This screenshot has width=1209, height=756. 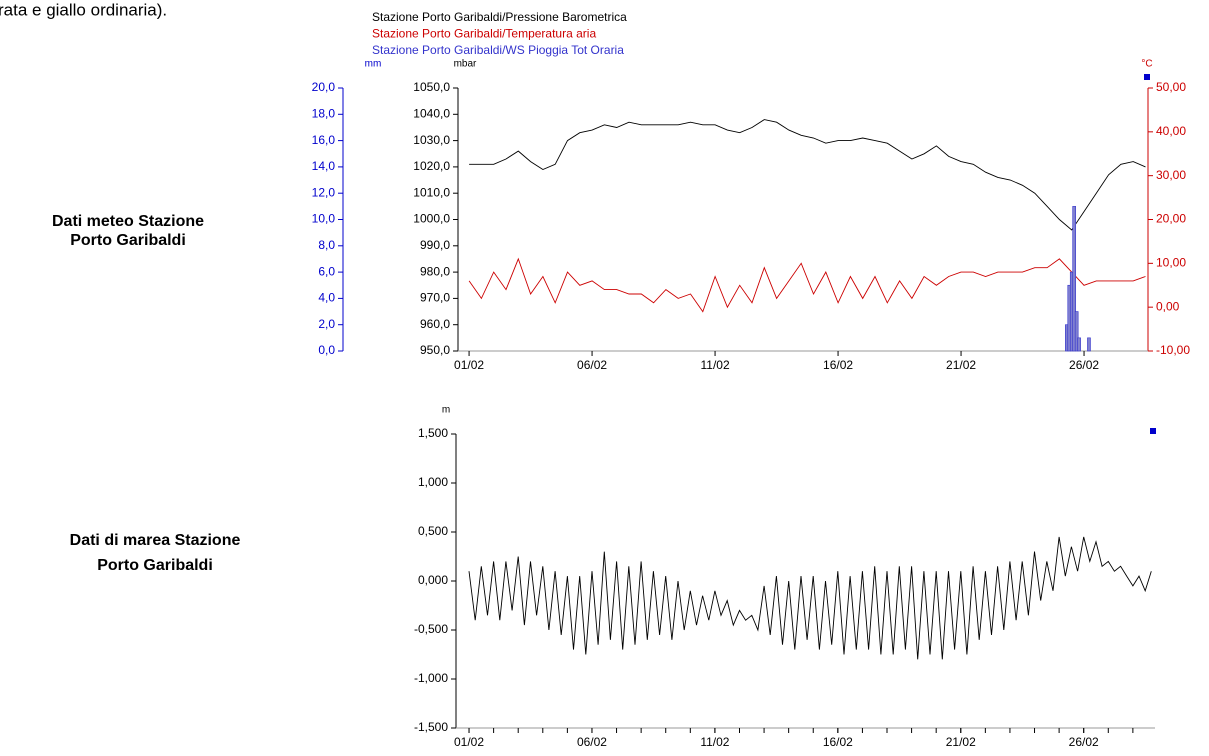 What do you see at coordinates (431, 166) in the screenshot?
I see `y-tick-label: 1020,0` at bounding box center [431, 166].